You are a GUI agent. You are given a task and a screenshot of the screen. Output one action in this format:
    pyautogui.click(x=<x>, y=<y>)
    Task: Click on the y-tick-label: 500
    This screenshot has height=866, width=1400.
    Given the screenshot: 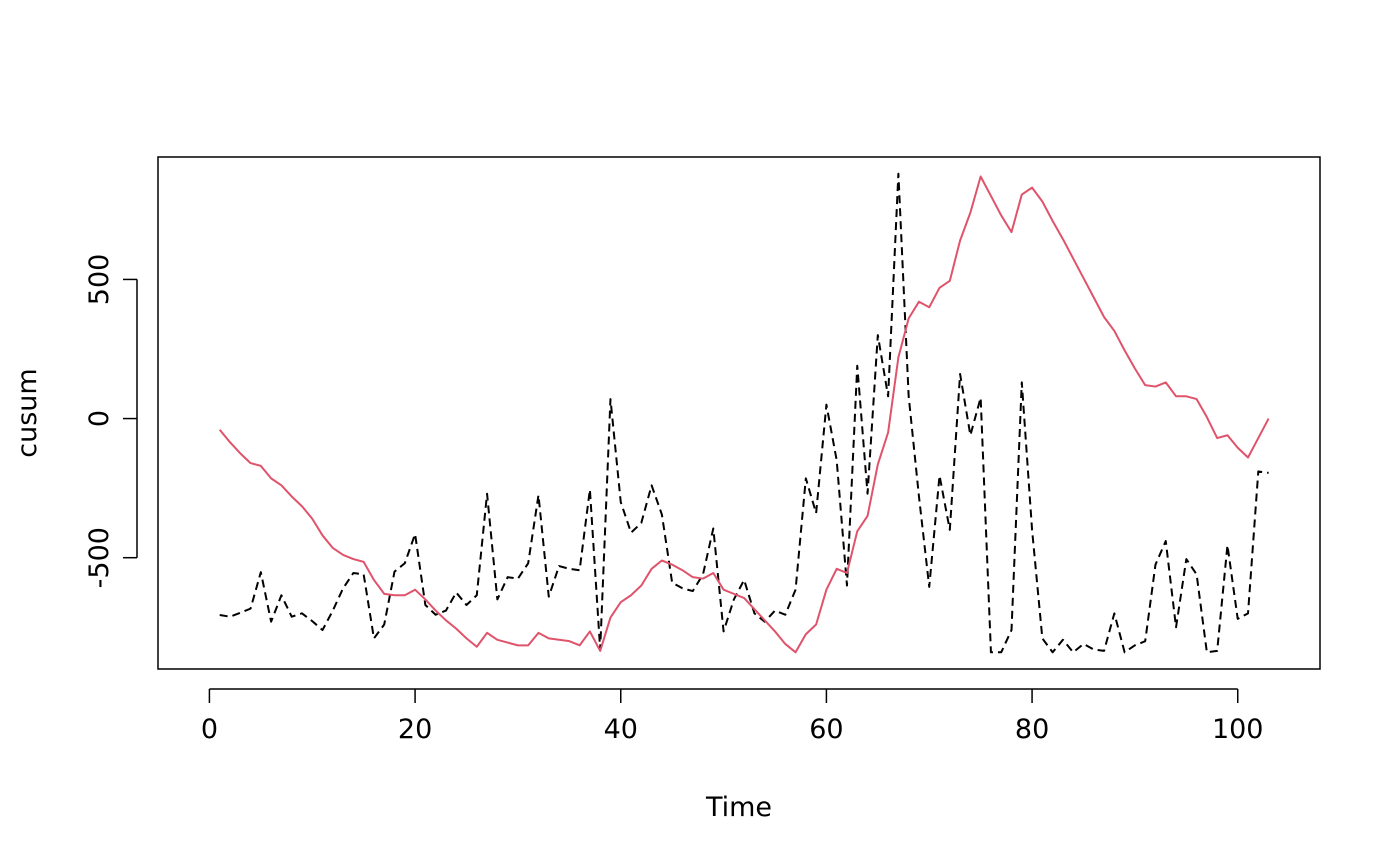 What is the action you would take?
    pyautogui.click(x=99, y=280)
    